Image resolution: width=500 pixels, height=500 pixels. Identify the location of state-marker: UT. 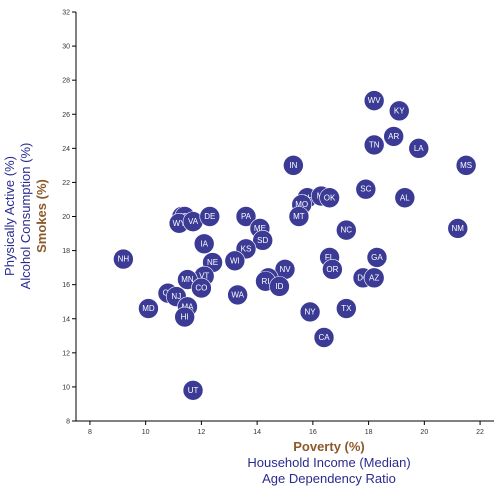
(193, 390).